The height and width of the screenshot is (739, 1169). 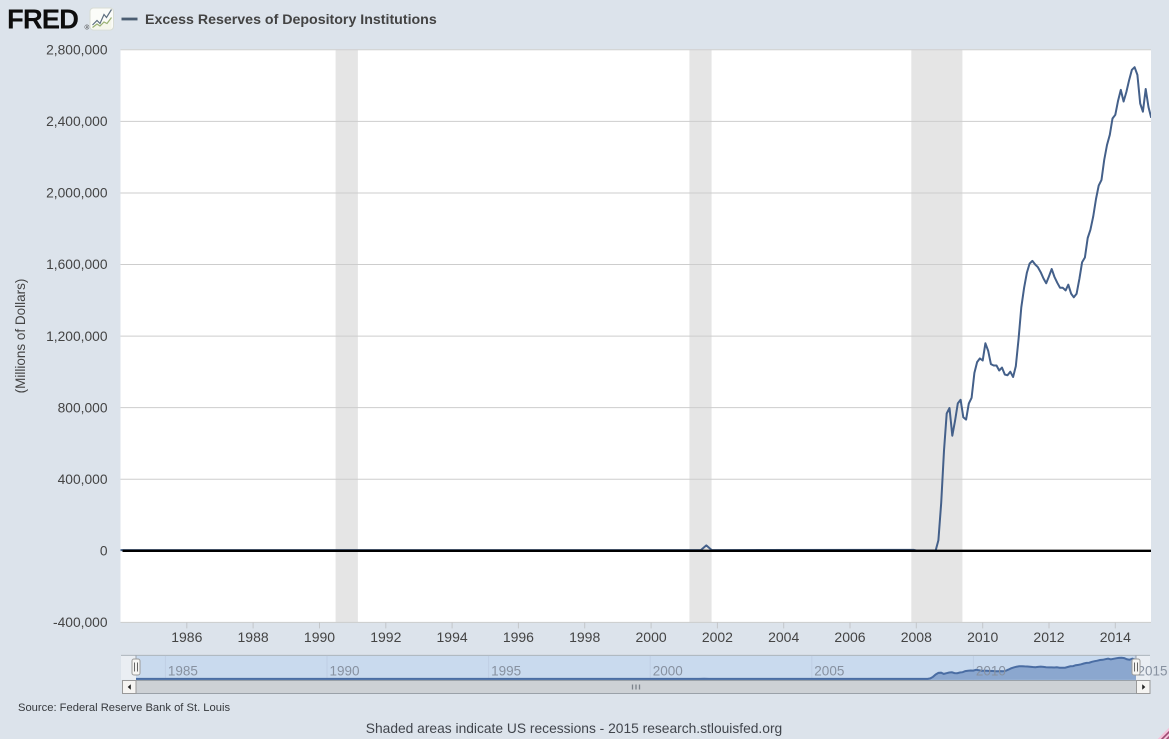 What do you see at coordinates (829, 671) in the screenshot?
I see `svg-text: 2005` at bounding box center [829, 671].